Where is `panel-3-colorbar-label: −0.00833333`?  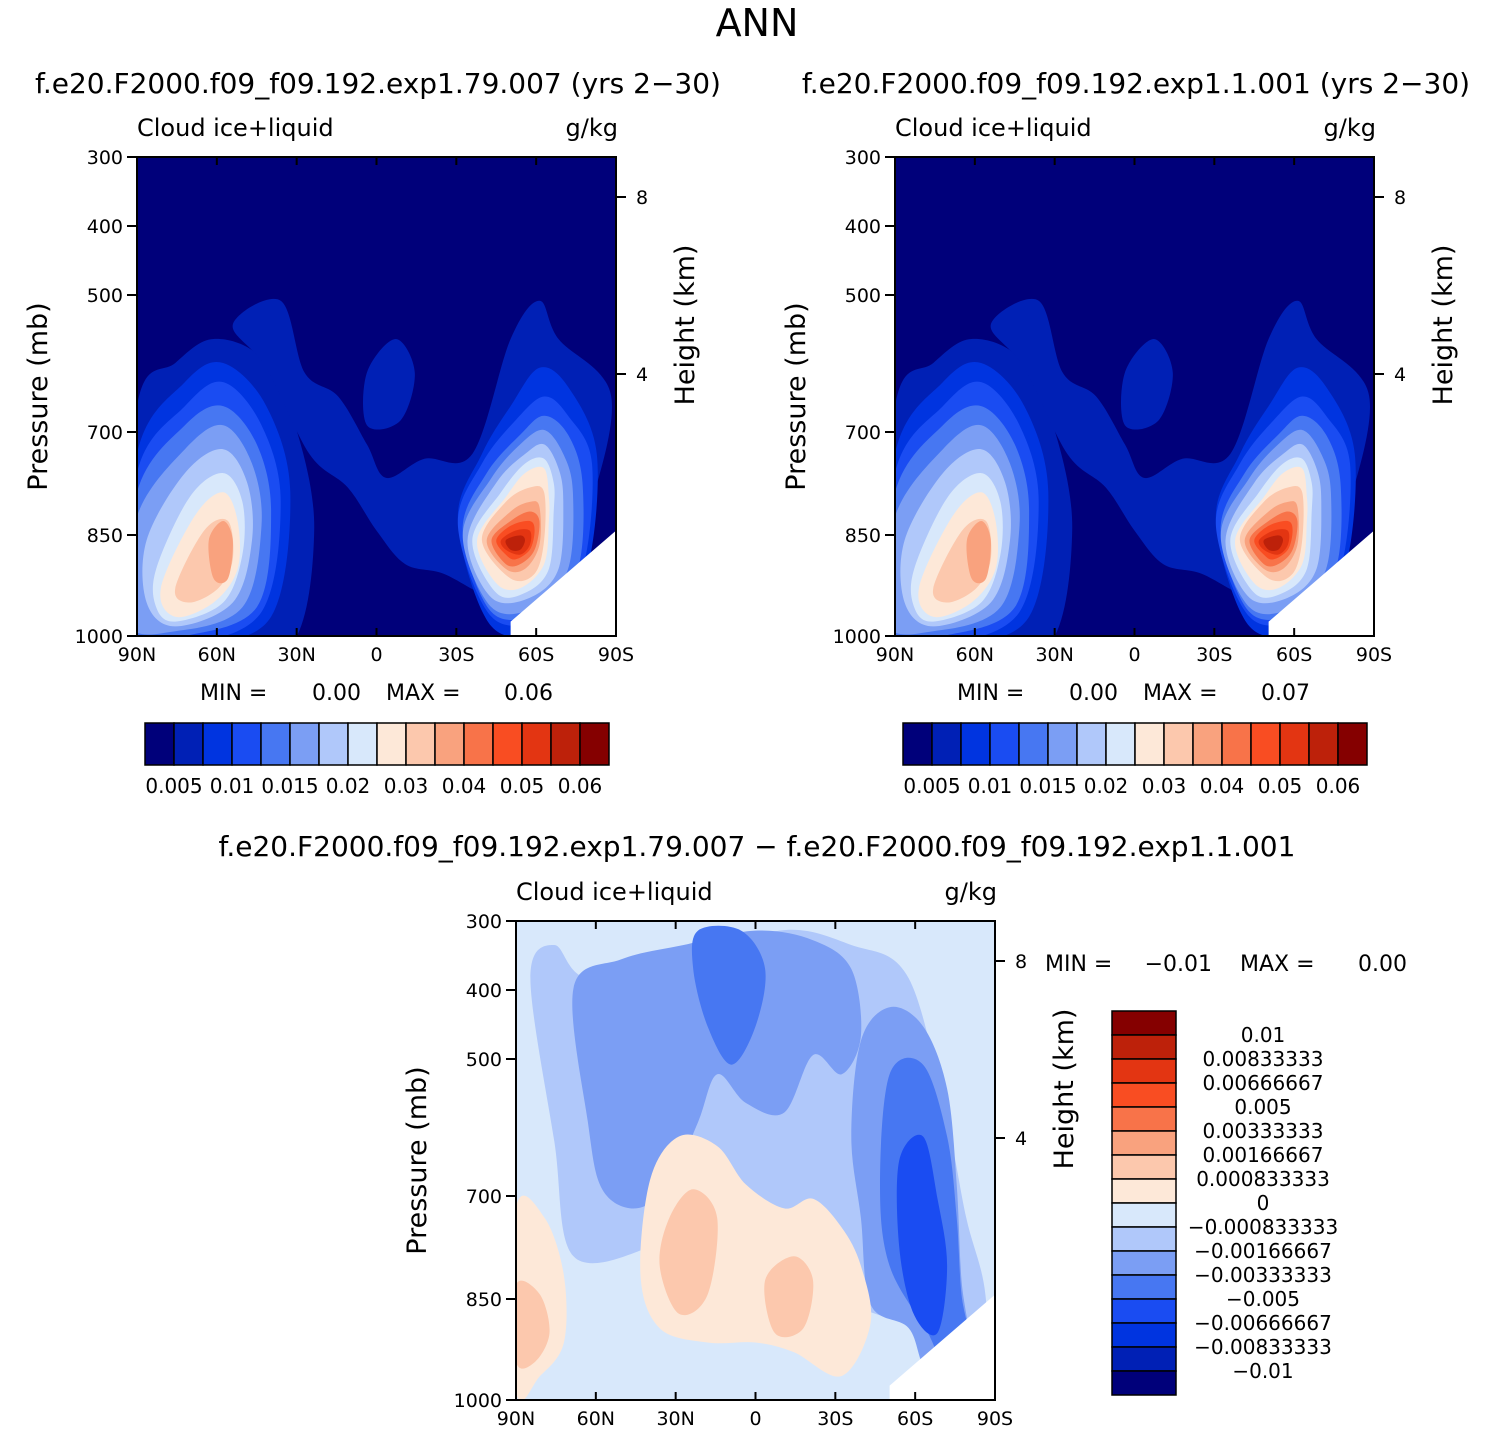 panel-3-colorbar-label: −0.00833333 is located at coordinates (1263, 1347).